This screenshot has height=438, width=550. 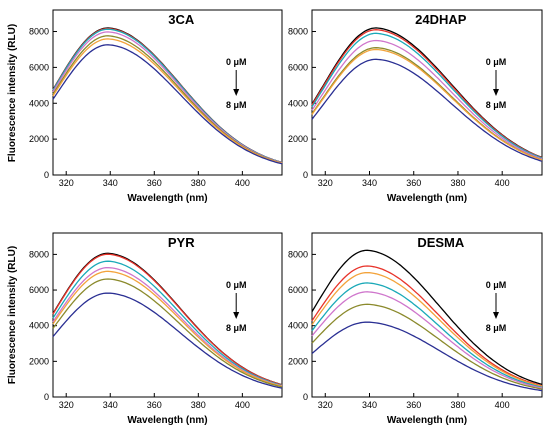 I want to click on y-axis-label-bottom: Fluorescence intensity (RLU), so click(x=12, y=315).